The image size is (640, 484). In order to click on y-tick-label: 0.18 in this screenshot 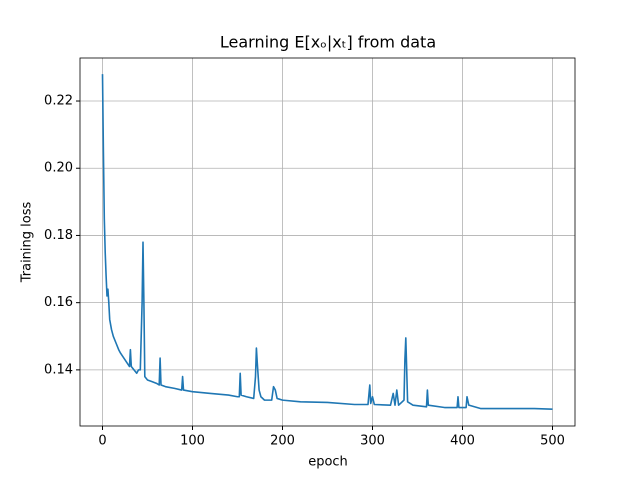, I will do `click(58, 235)`.